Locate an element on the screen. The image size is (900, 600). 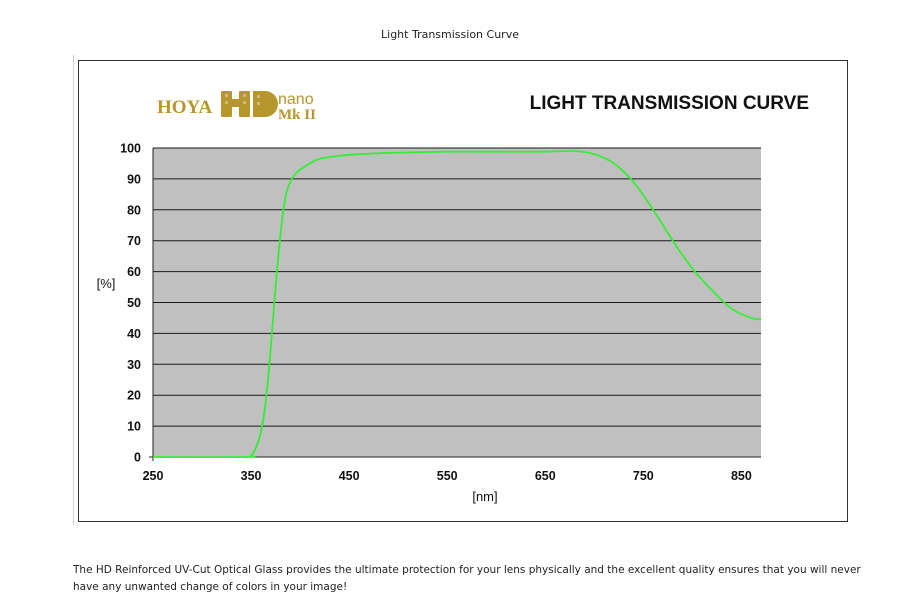
divider-line is located at coordinates (73, 290).